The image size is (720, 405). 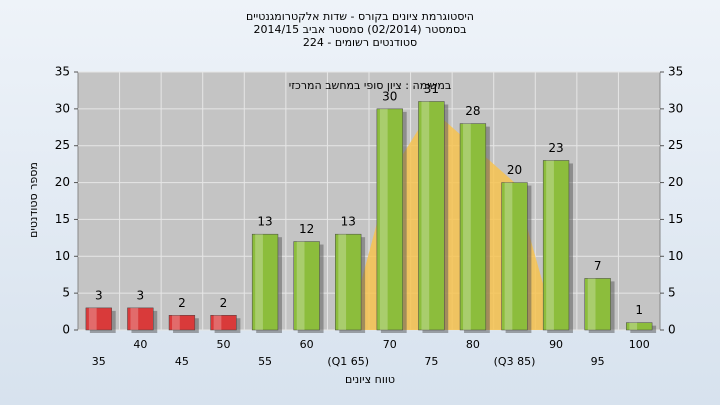 I want to click on y-tick-label: 15, so click(x=62, y=219).